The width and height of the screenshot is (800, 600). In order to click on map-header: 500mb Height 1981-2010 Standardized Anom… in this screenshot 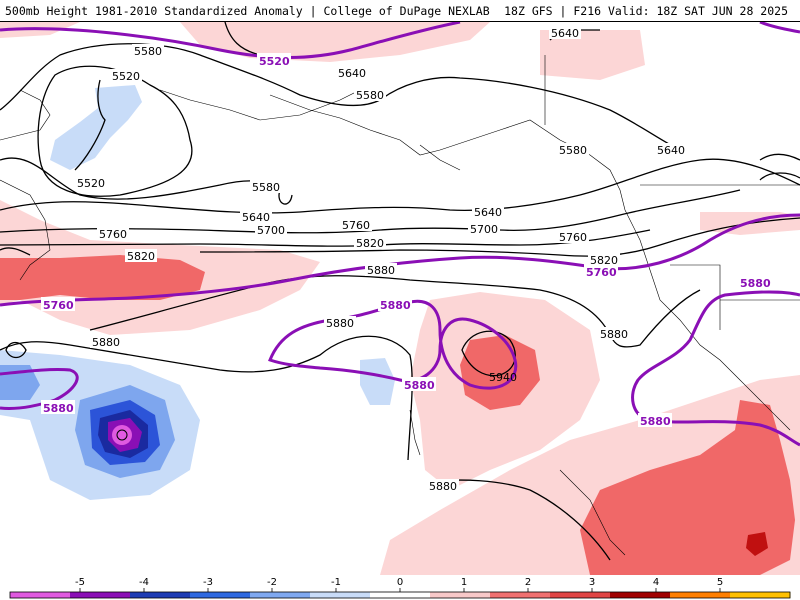, I will do `click(400, 11)`.